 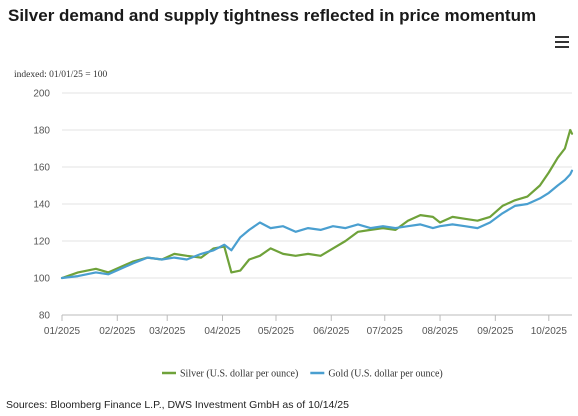 I want to click on x-tick-label: 04/2025, so click(x=222, y=331).